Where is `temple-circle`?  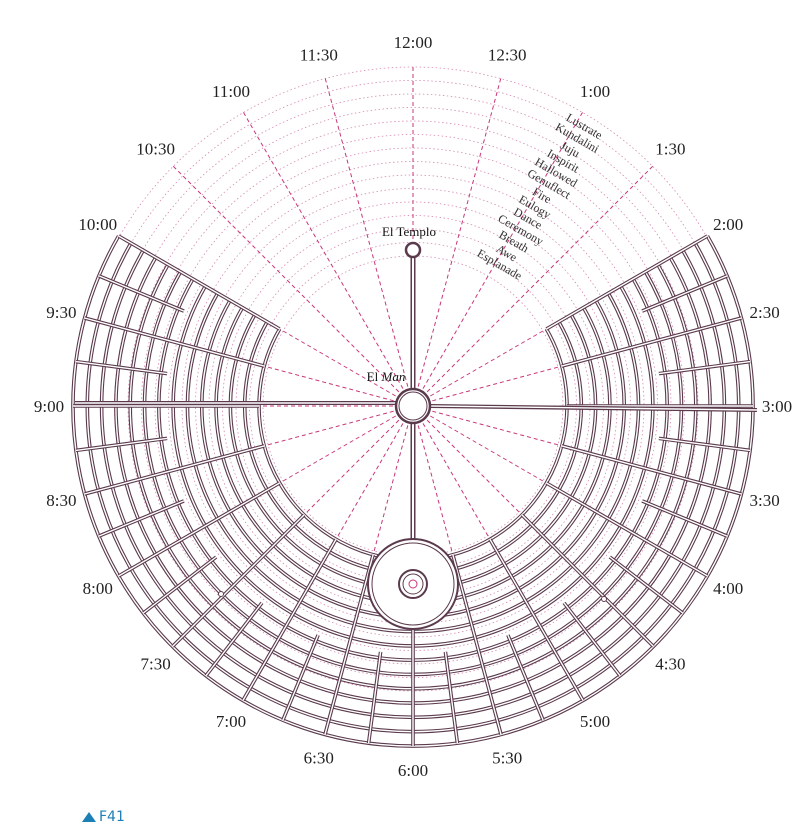 temple-circle is located at coordinates (413, 250).